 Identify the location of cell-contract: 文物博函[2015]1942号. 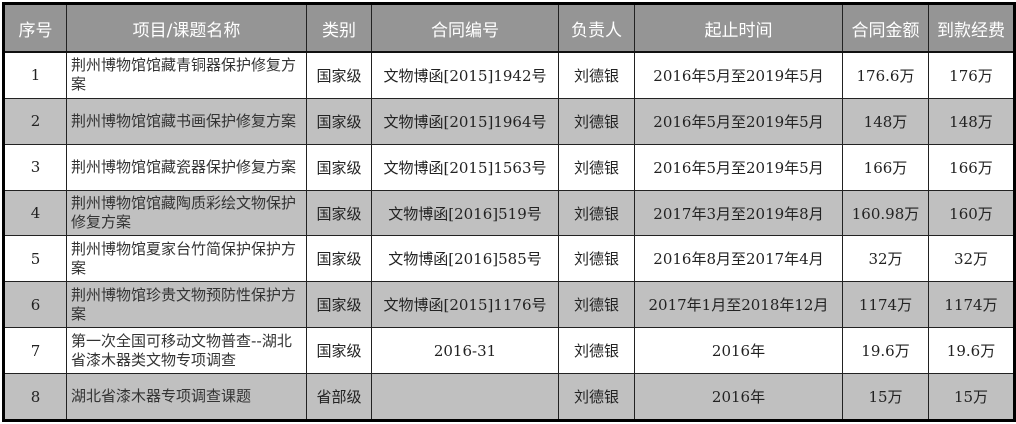
(465, 75).